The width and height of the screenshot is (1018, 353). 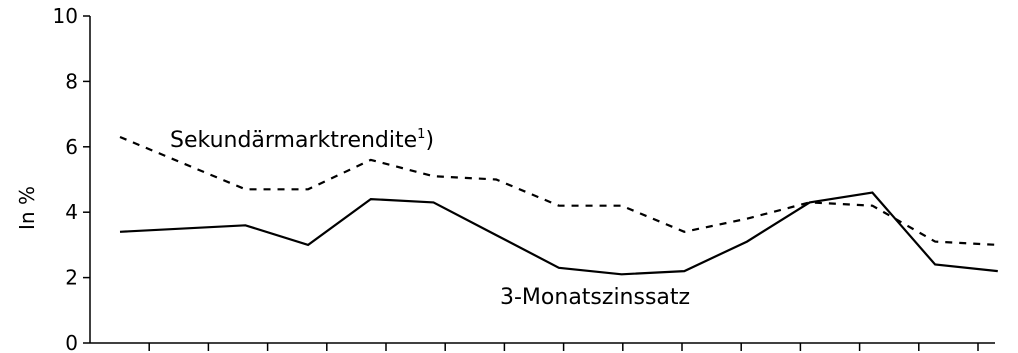 What do you see at coordinates (542, 346) in the screenshot?
I see `x-axis` at bounding box center [542, 346].